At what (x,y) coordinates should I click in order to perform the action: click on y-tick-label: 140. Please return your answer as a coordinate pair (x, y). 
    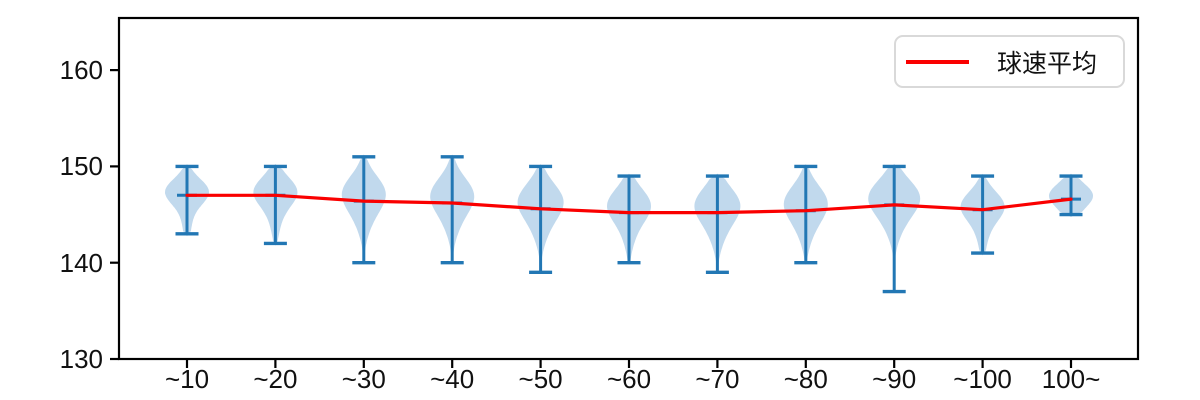
    Looking at the image, I should click on (81, 262).